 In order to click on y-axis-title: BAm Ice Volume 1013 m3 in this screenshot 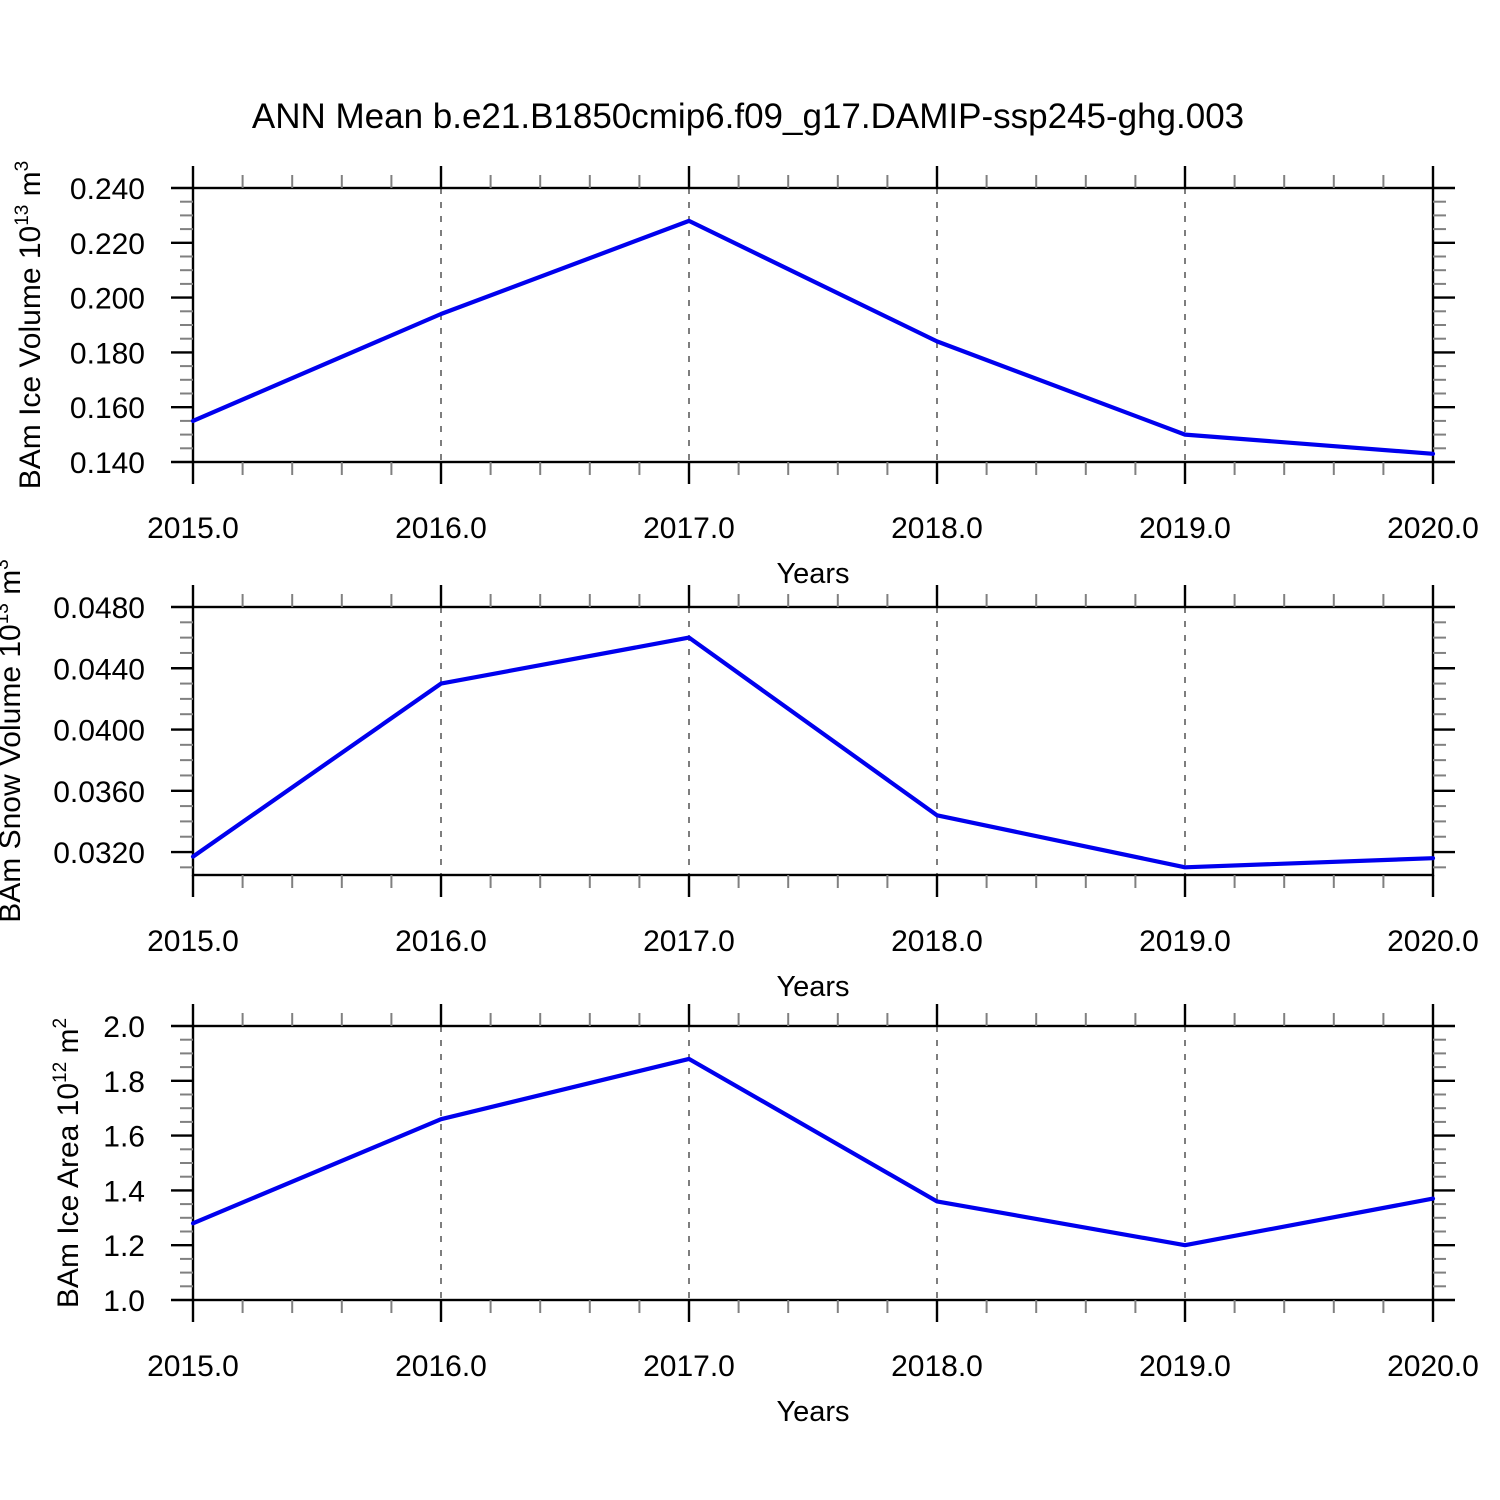, I will do `click(29, 325)`.